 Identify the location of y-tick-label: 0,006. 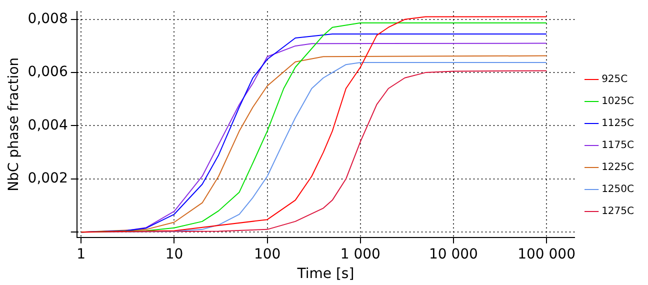
(48, 72).